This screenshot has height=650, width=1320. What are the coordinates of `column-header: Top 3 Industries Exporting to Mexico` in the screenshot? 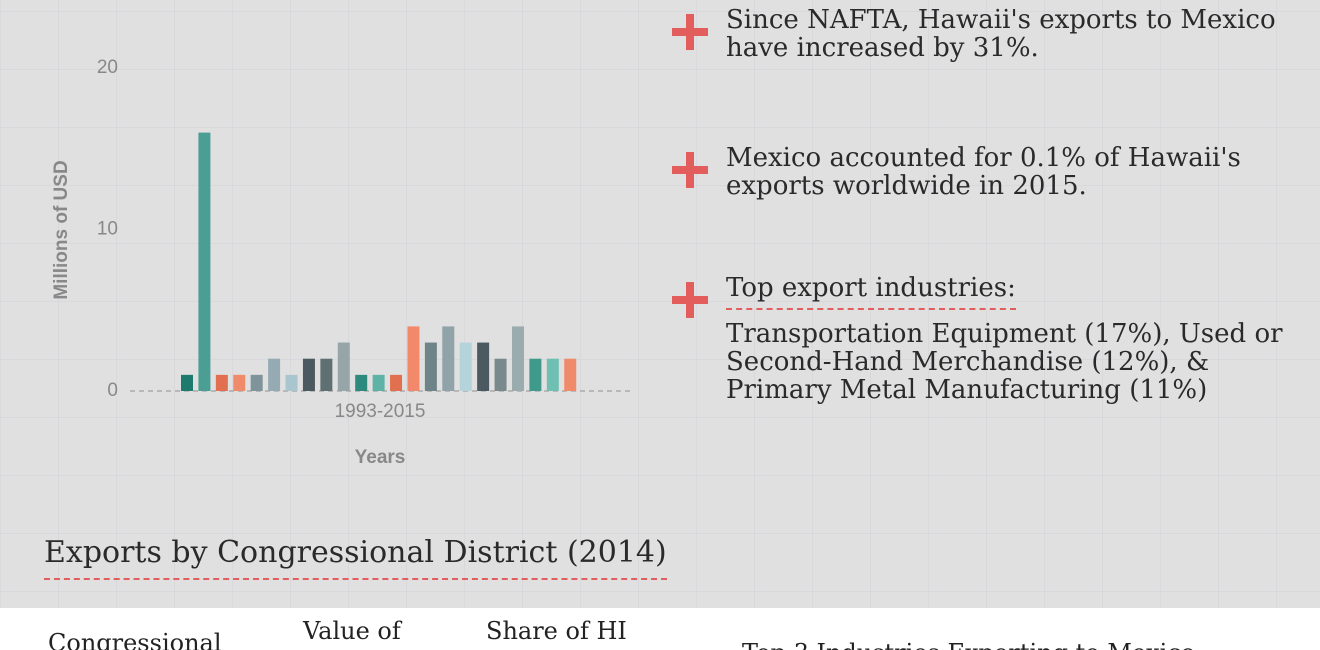 It's located at (968, 645).